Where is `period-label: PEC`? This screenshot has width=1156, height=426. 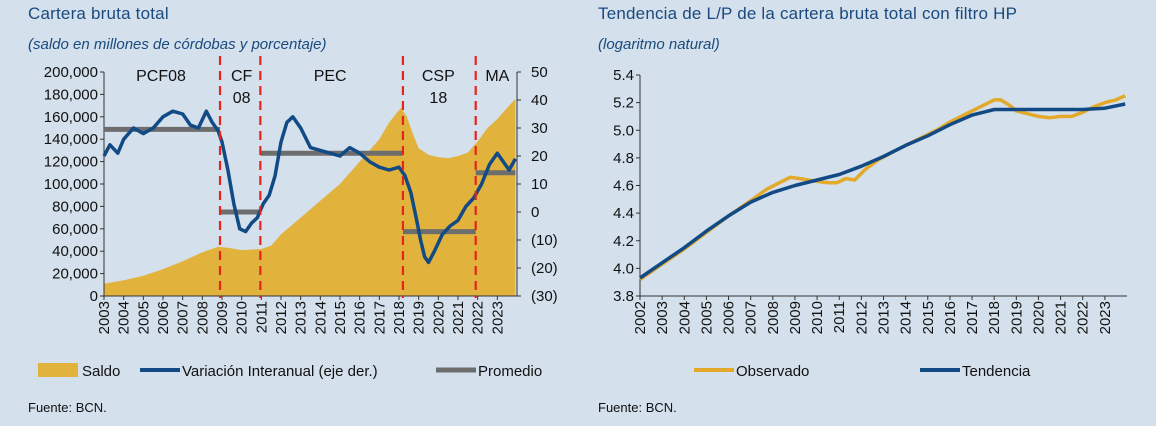
period-label: PEC is located at coordinates (330, 76).